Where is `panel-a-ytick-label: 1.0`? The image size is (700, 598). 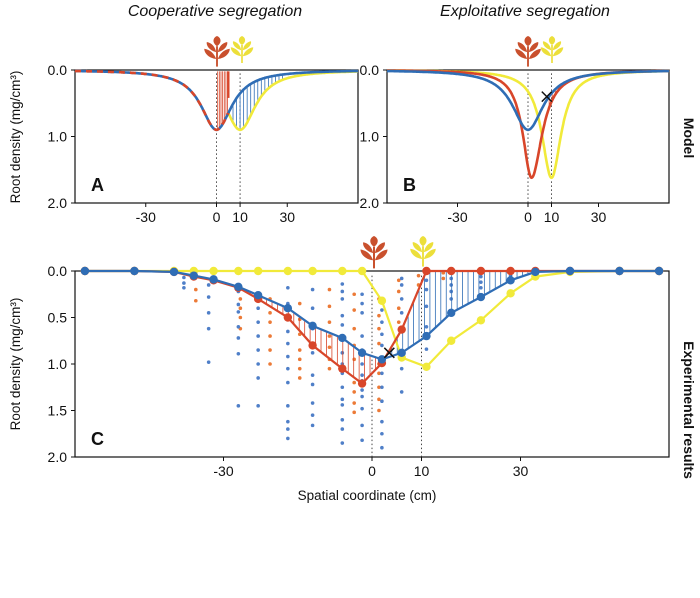
panel-a-ytick-label: 1.0 is located at coordinates (58, 137).